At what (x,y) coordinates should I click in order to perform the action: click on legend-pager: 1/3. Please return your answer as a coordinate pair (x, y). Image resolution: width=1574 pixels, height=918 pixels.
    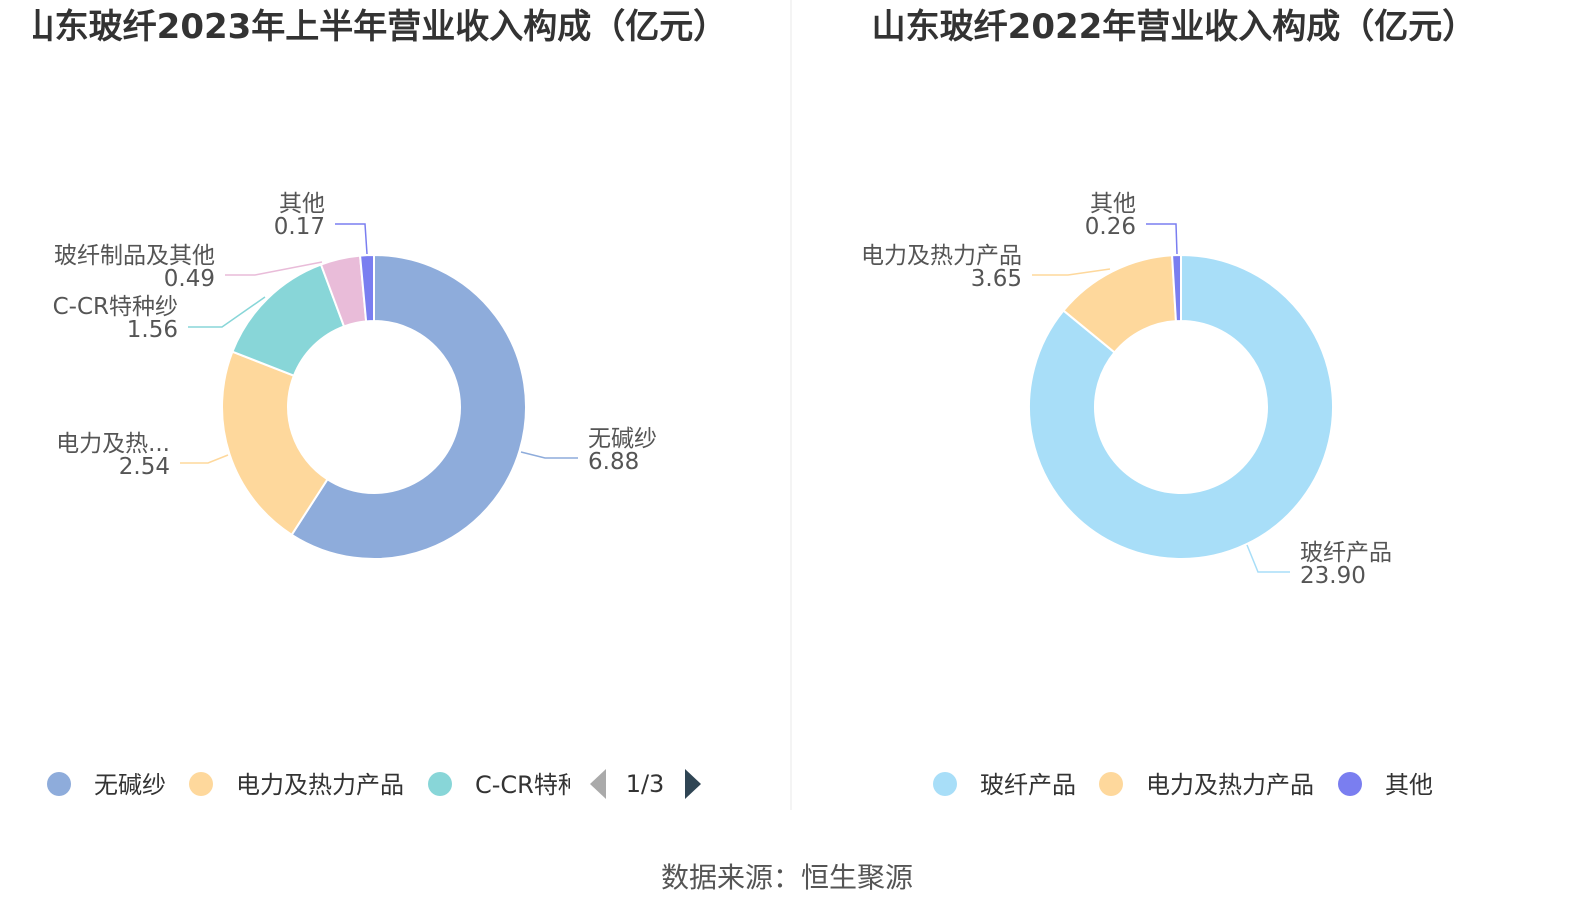
    Looking at the image, I should click on (645, 784).